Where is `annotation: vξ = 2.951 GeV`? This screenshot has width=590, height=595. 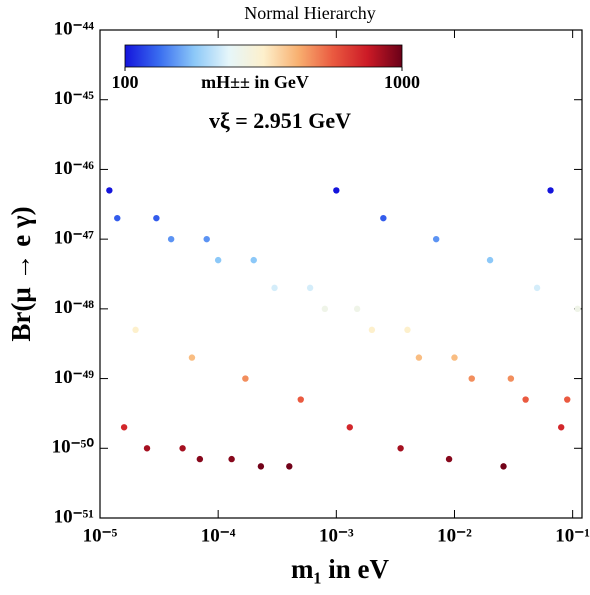 annotation: vξ = 2.951 GeV is located at coordinates (280, 120).